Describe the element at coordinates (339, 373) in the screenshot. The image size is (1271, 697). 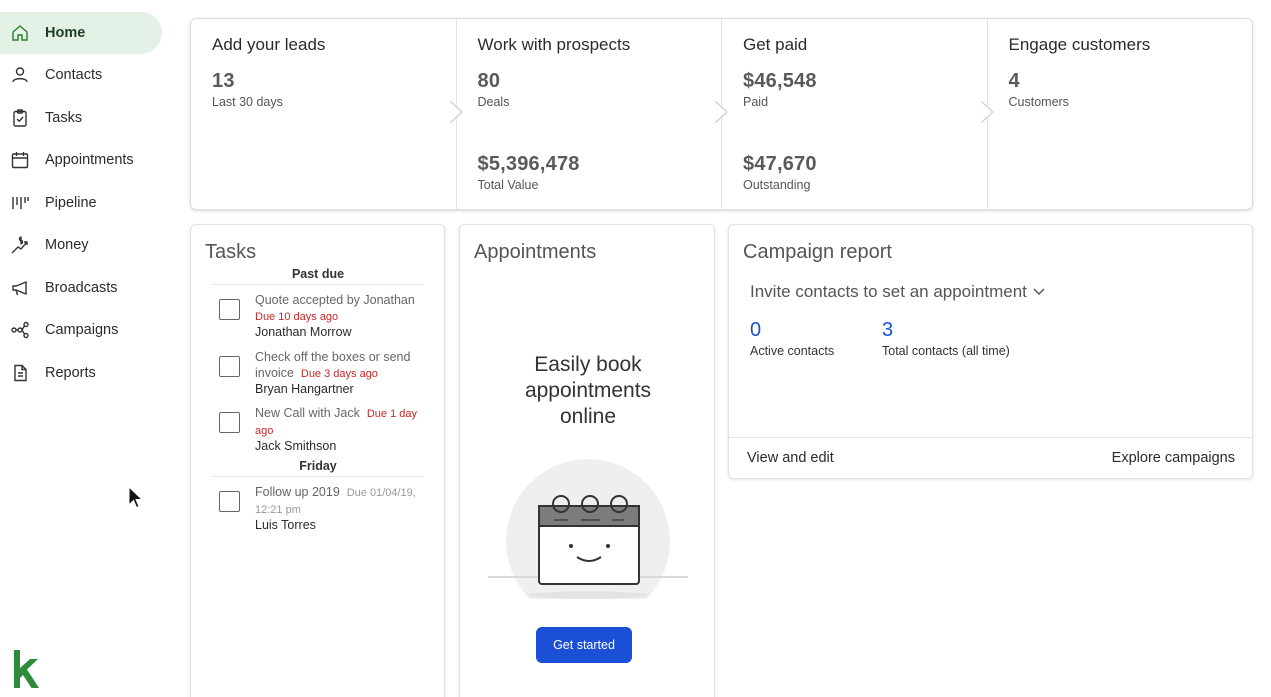
I see `task-due: Due 3 days ago` at that location.